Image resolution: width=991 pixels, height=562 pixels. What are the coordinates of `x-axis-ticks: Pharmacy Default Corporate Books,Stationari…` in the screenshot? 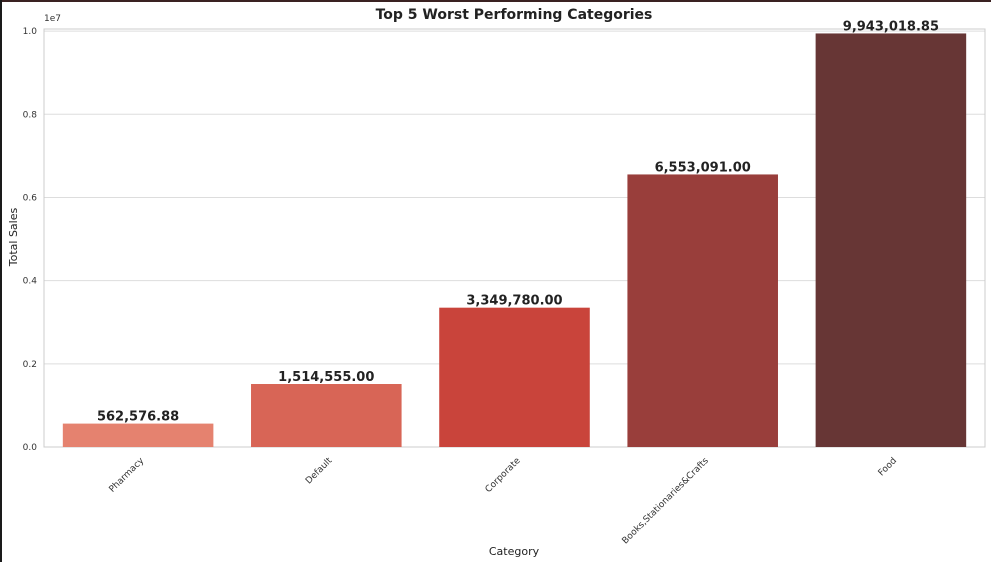 It's located at (504, 501).